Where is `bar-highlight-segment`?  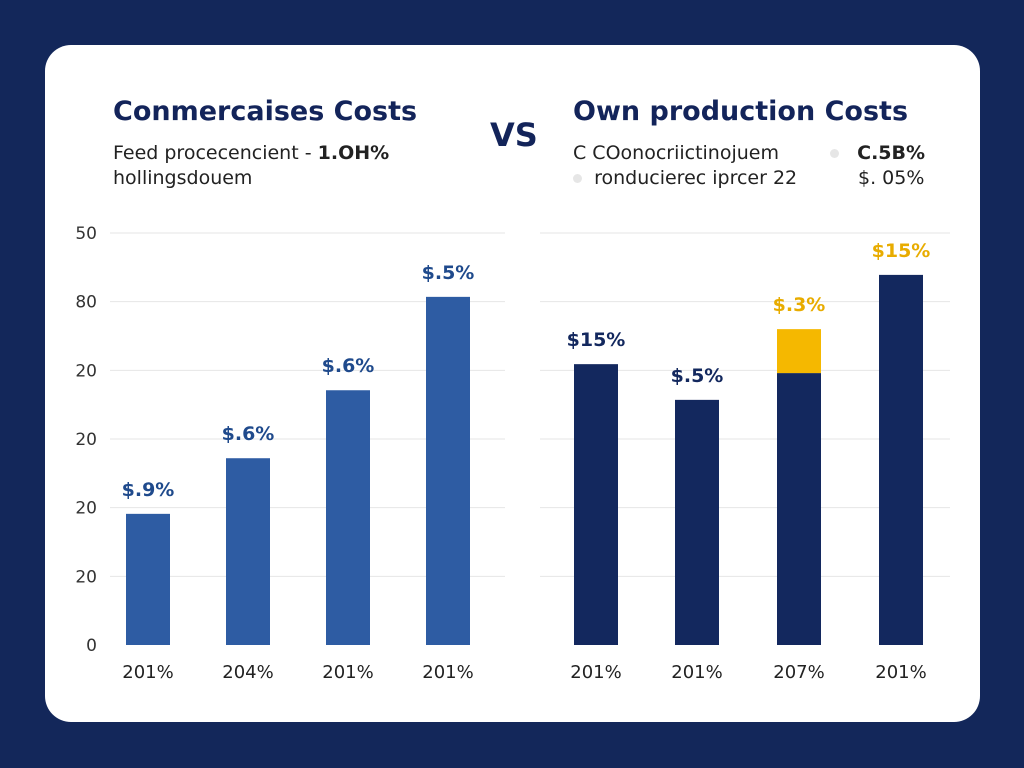 bar-highlight-segment is located at coordinates (799, 351).